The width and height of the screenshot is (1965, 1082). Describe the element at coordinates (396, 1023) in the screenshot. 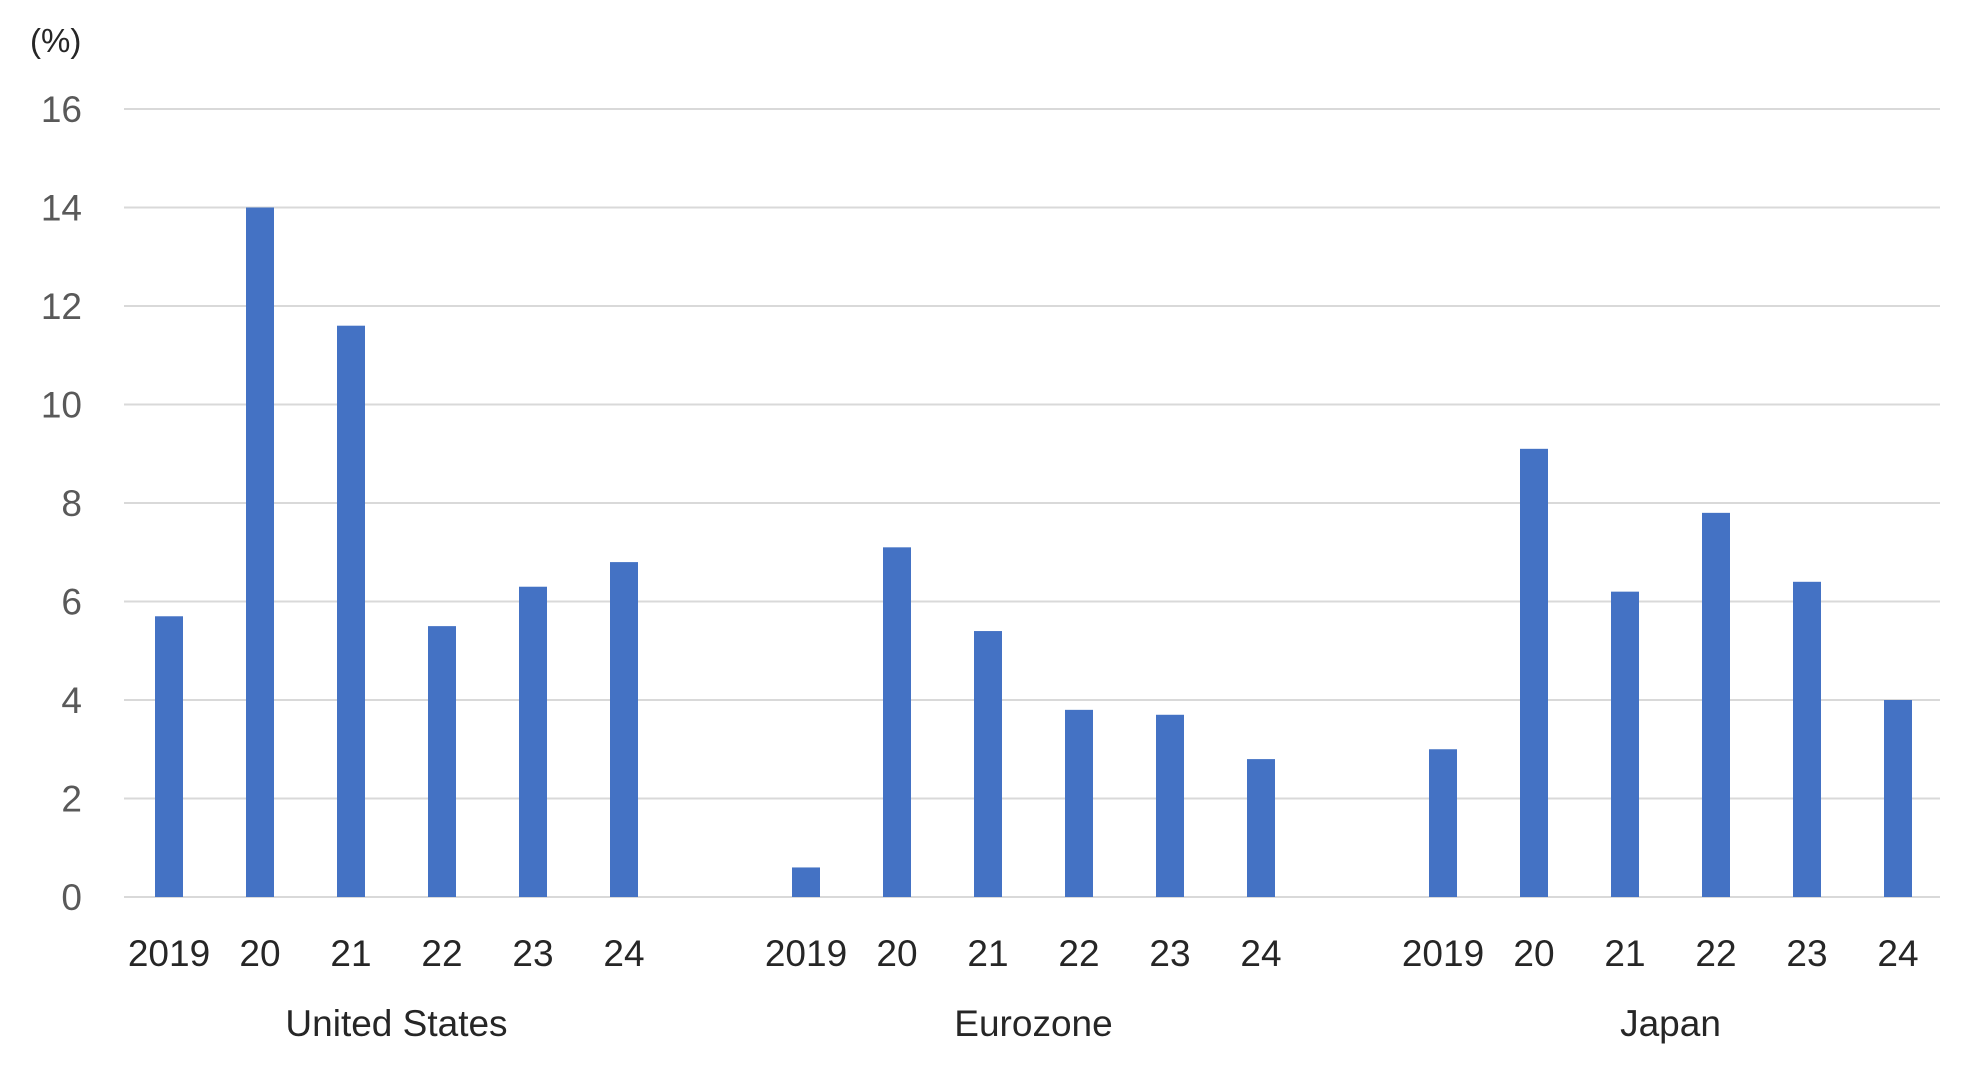

I see `x-group-label: United States` at that location.